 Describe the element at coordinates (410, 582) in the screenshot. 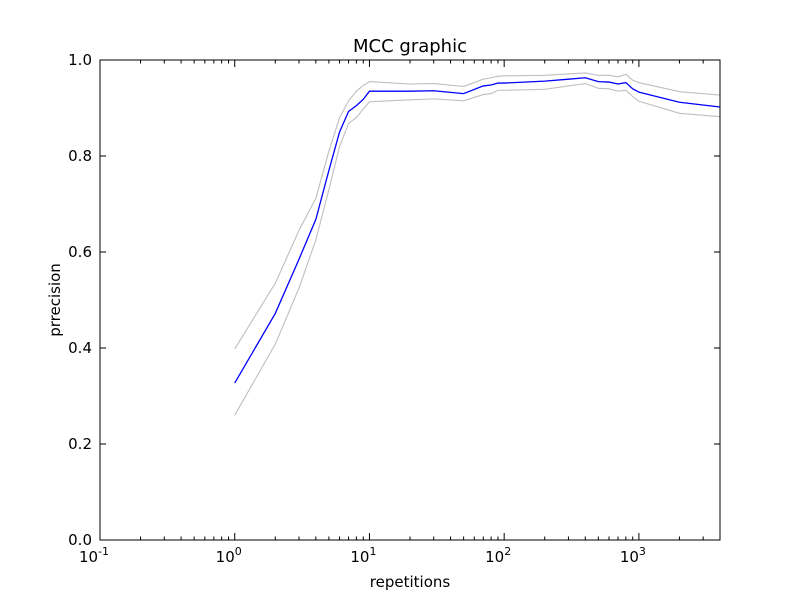

I see `x-axis-label: repetitions` at that location.